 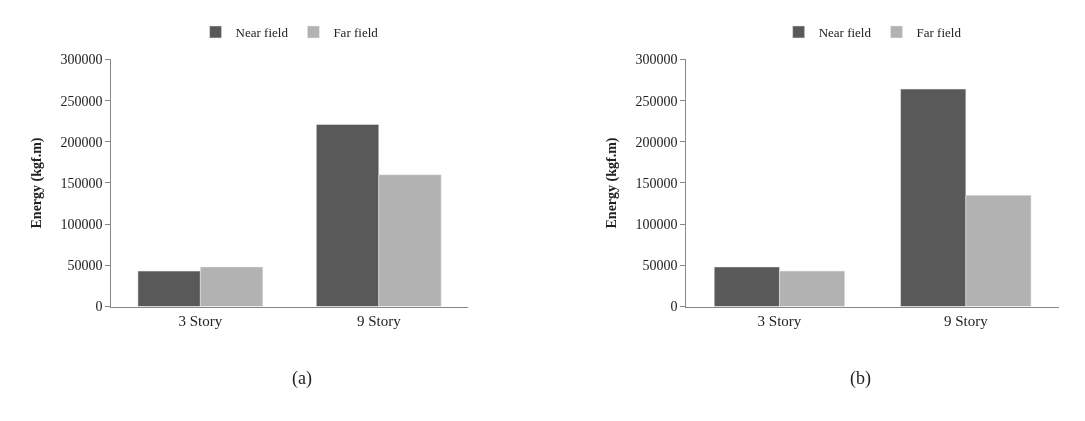 I want to click on text: (b), so click(x=860, y=378).